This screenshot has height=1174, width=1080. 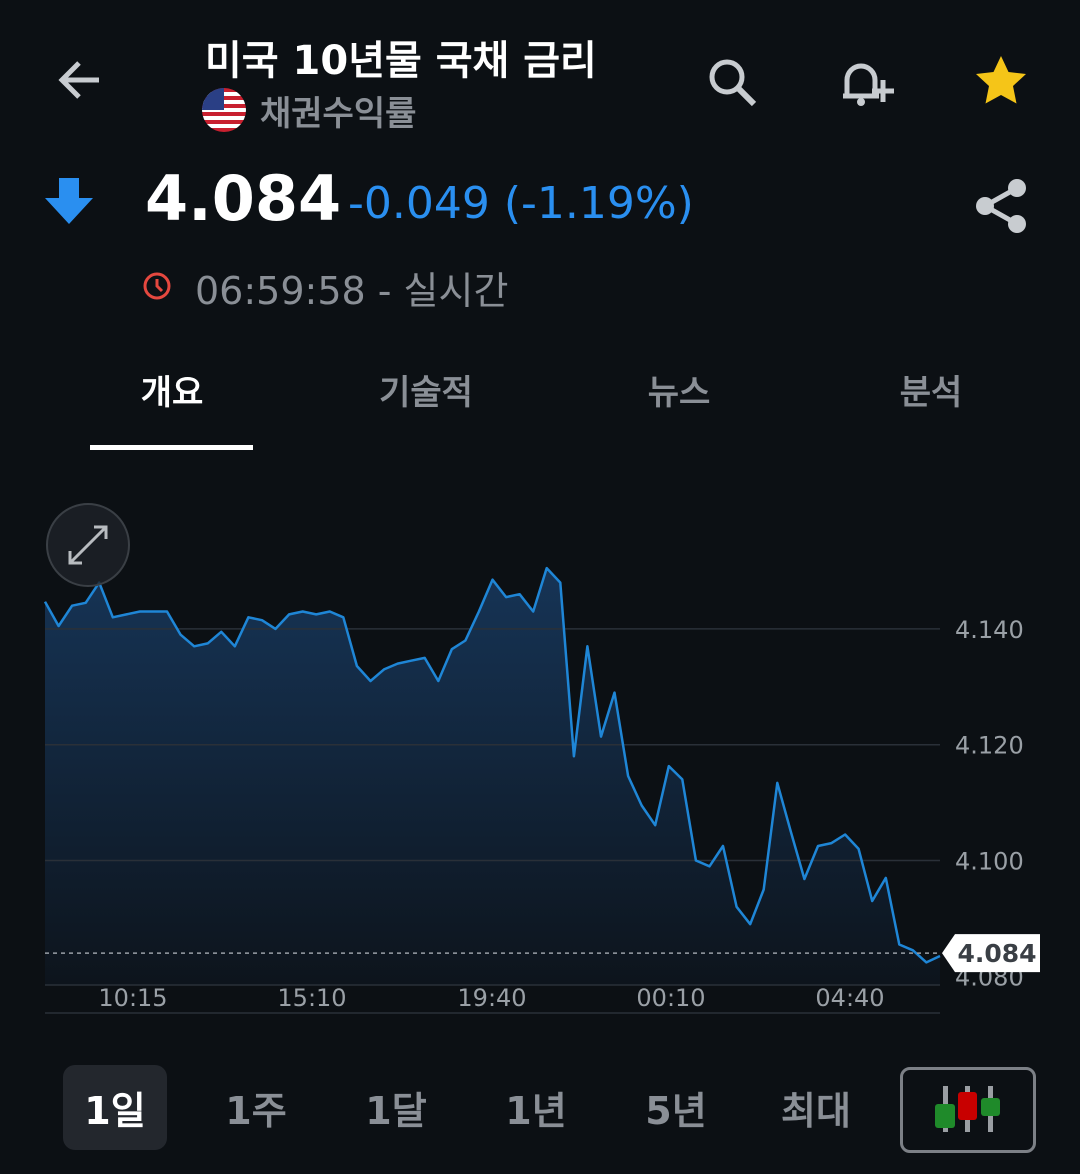 I want to click on active-tab-indicator, so click(x=171, y=447).